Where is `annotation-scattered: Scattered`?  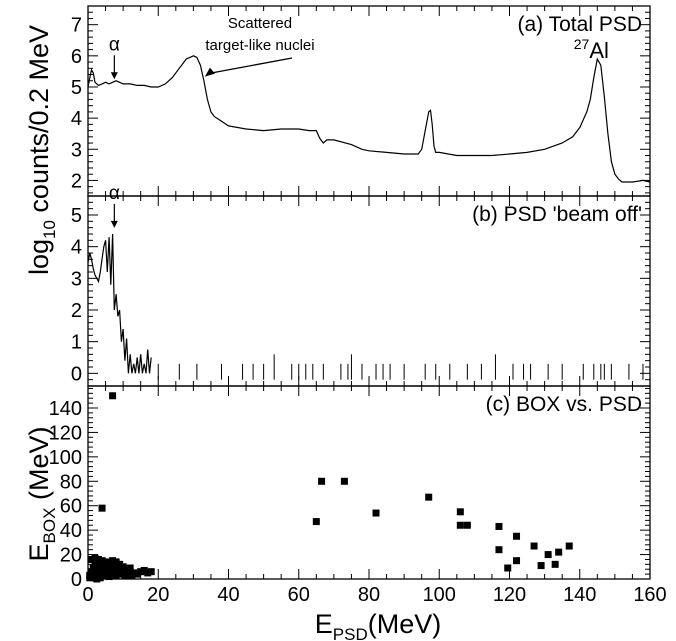 annotation-scattered: Scattered is located at coordinates (260, 23).